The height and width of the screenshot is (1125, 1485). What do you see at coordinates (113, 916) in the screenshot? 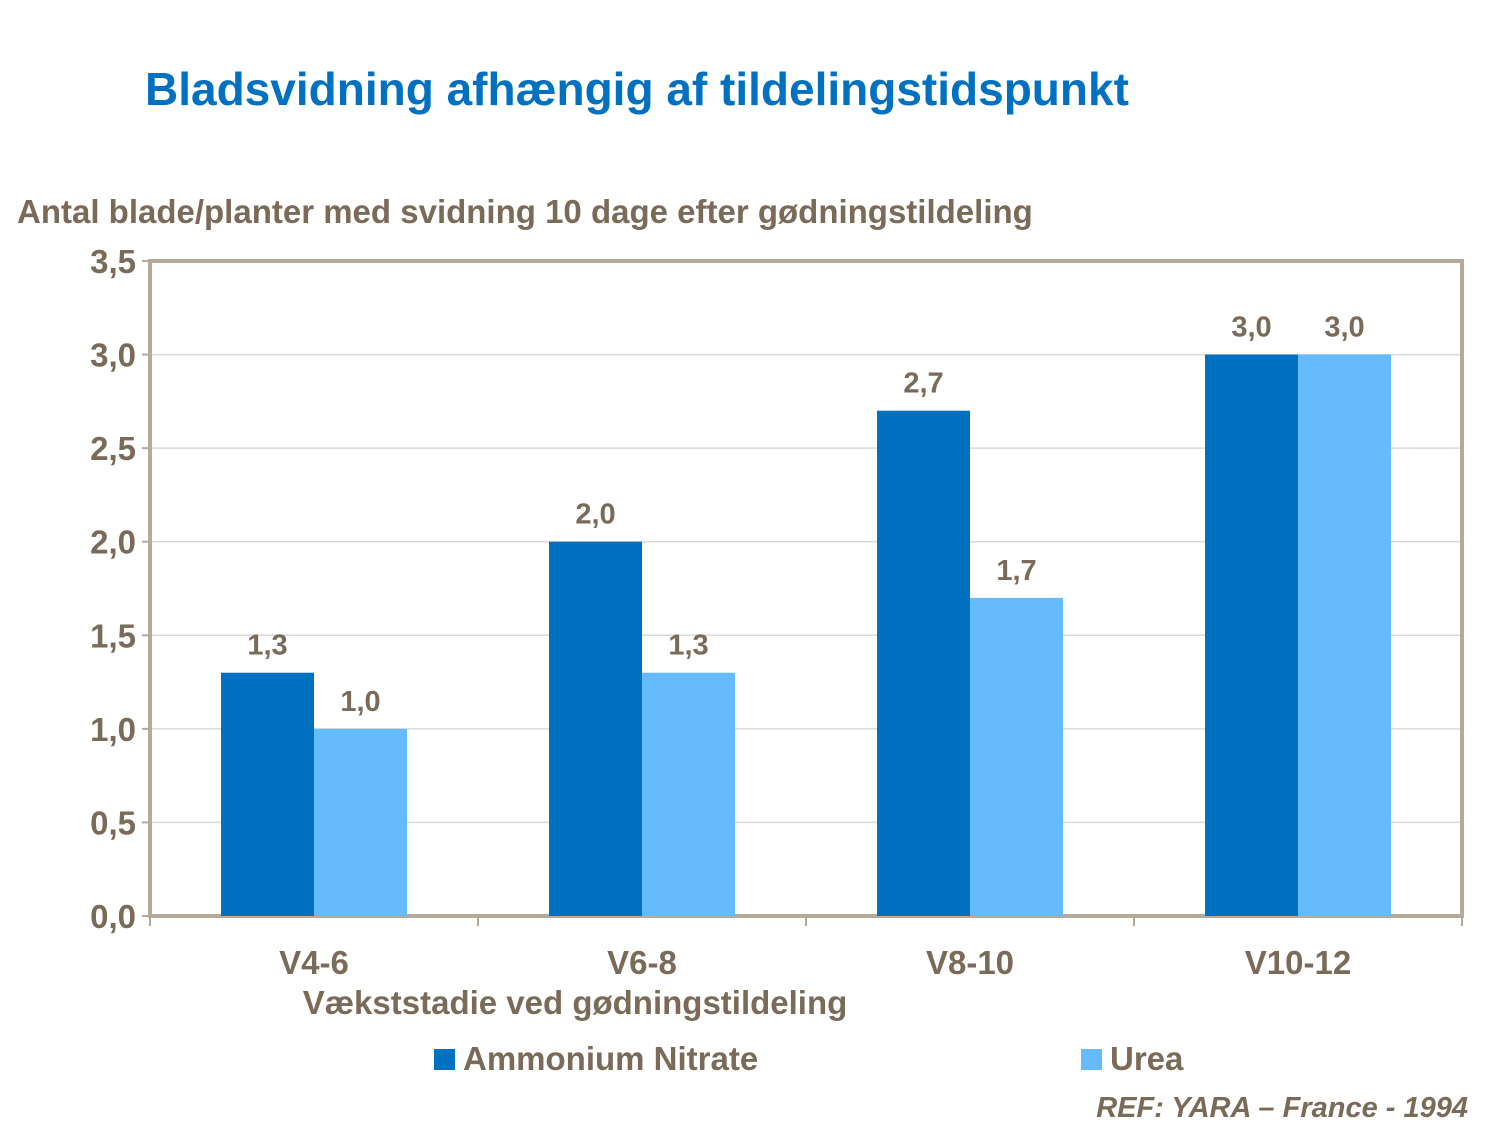
I see `y-tick-label: 0,0` at bounding box center [113, 916].